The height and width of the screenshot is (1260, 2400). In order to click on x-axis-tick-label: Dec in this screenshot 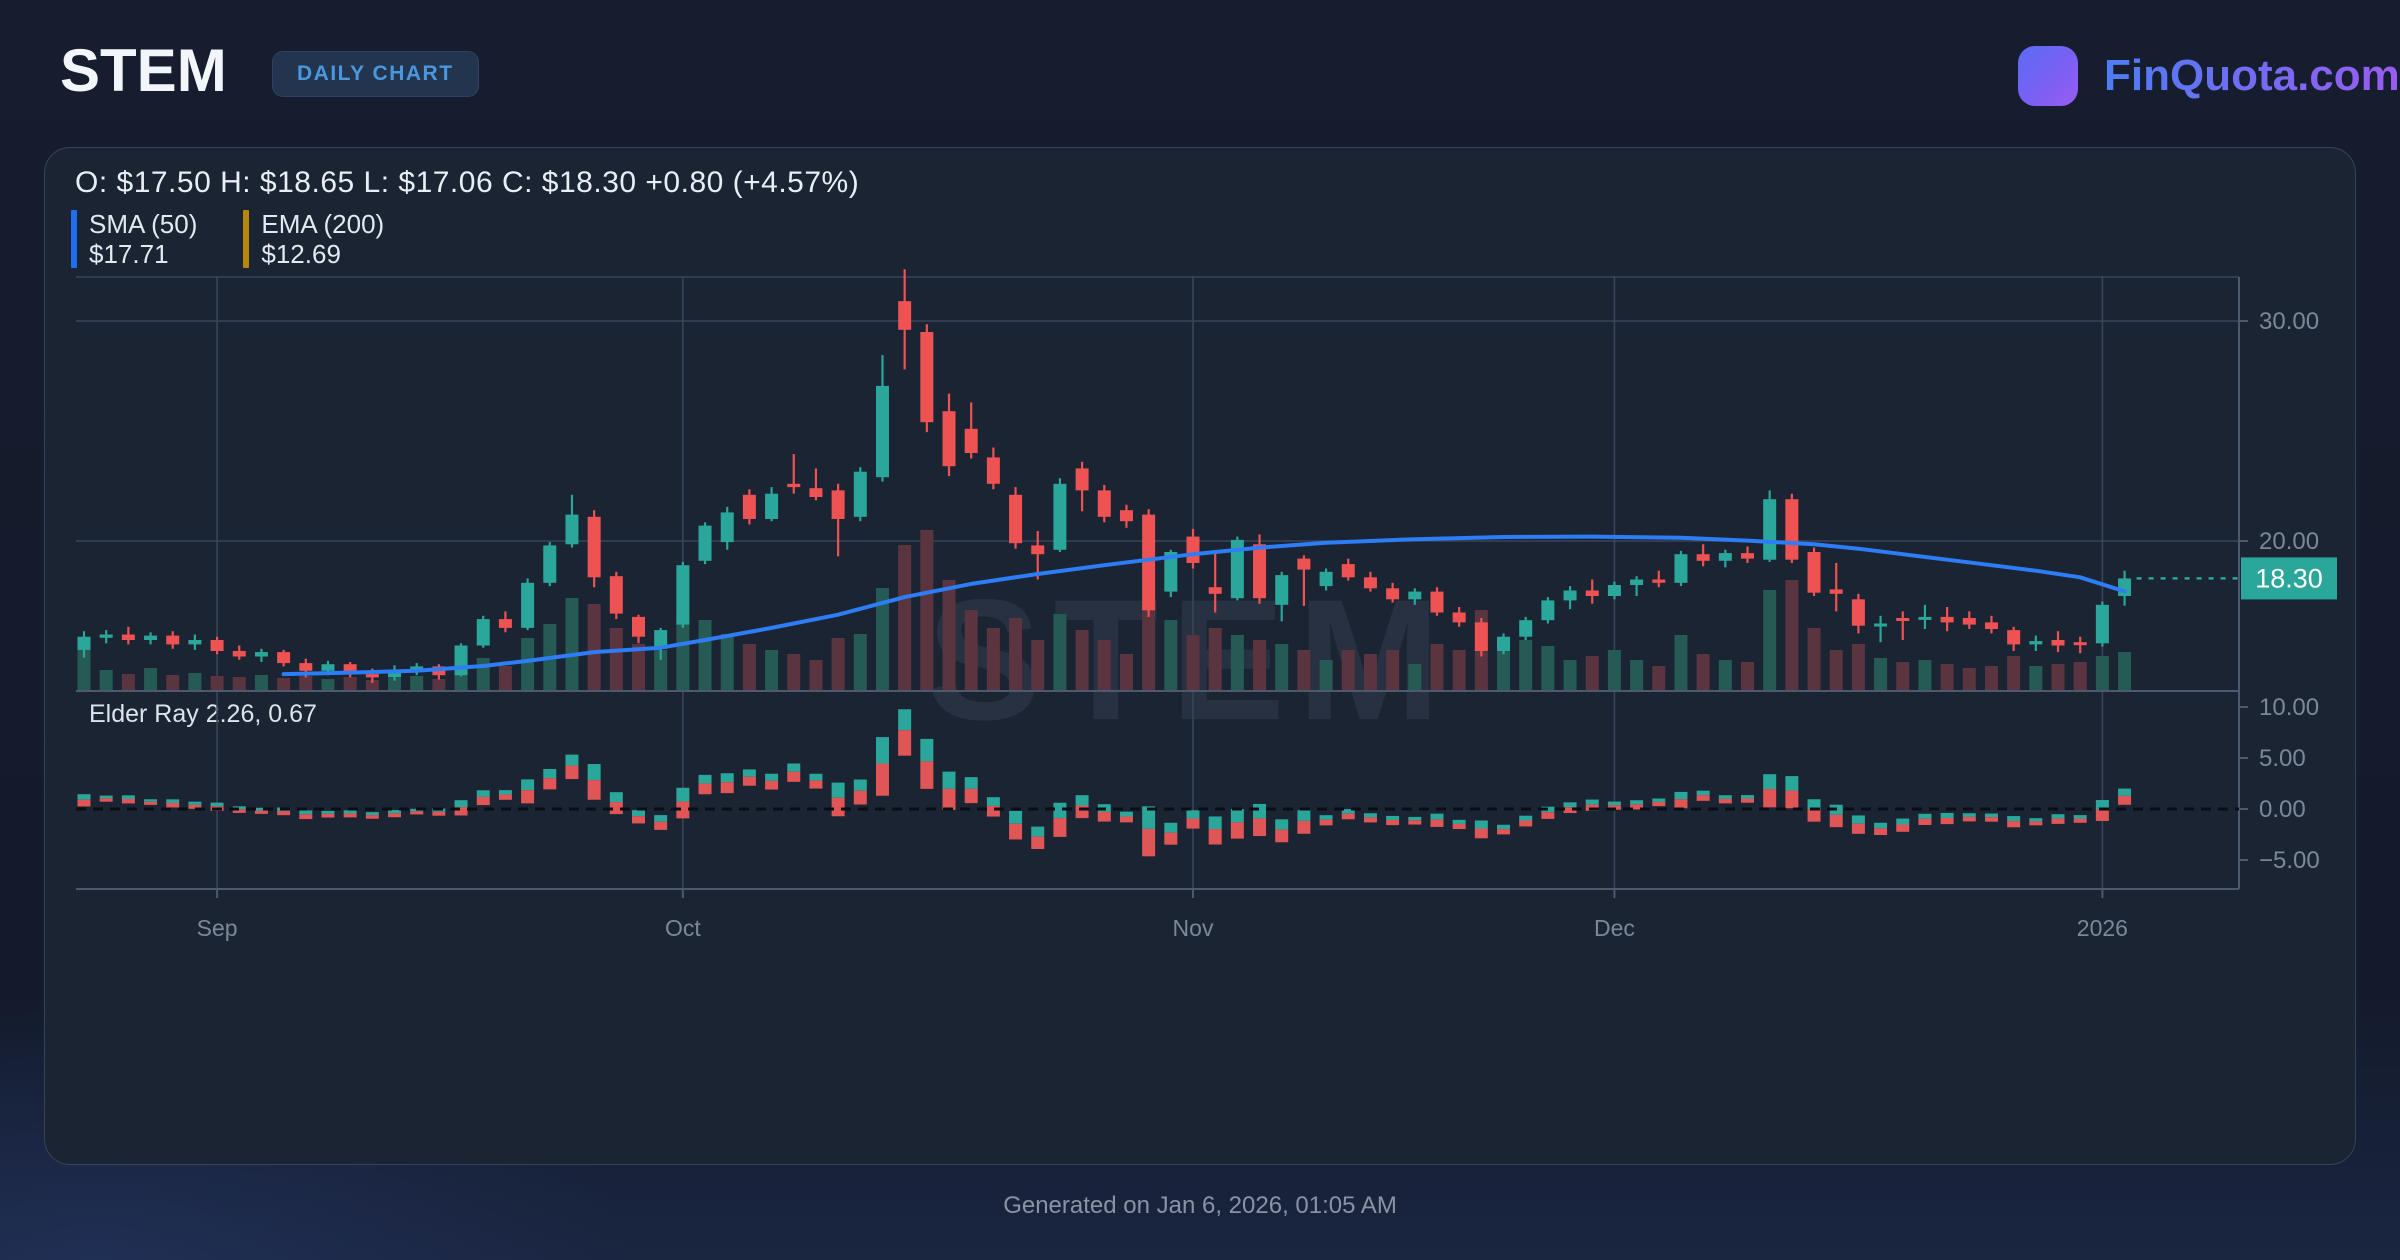, I will do `click(1614, 928)`.